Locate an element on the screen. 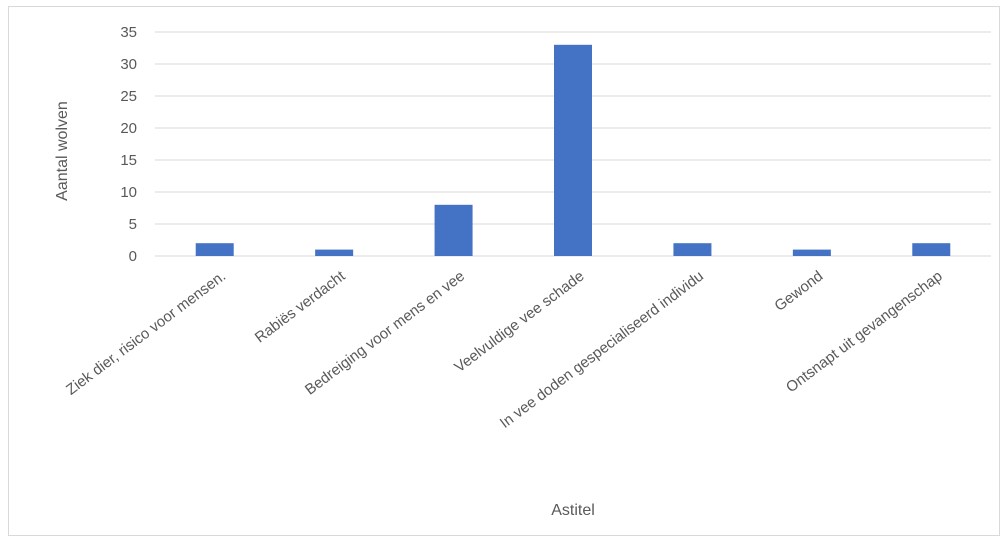 The image size is (1008, 540). y-tick-label: 20 is located at coordinates (128, 128).